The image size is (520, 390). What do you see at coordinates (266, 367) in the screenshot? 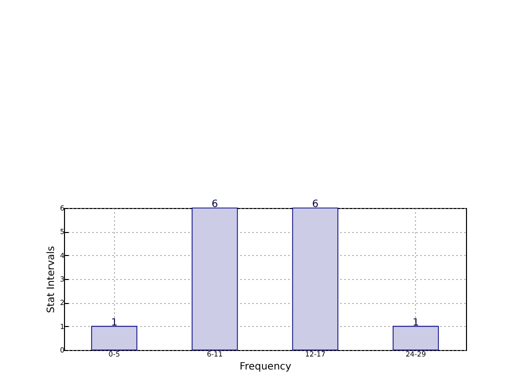
I see `x-axis-title: Frequency` at bounding box center [266, 367].